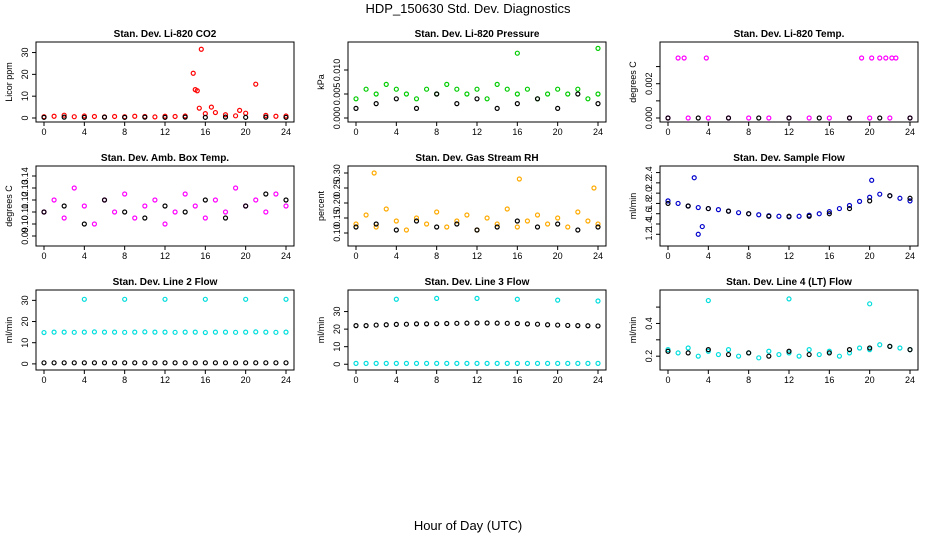 The height and width of the screenshot is (540, 936). Describe the element at coordinates (517, 380) in the screenshot. I see `panel-7-xtick-label: 16` at that location.